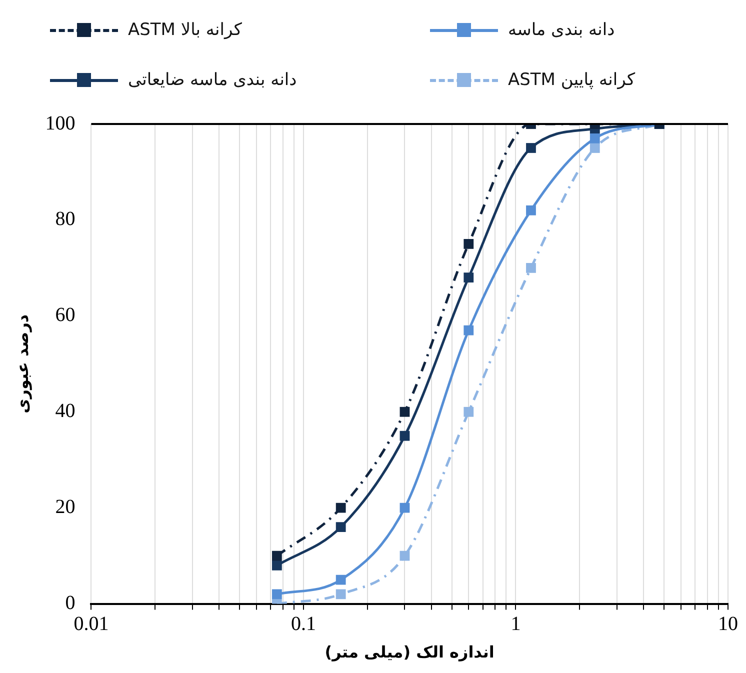 Image resolution: width=746 pixels, height=673 pixels. I want to click on legend-label: دانه بندی ماسه, so click(561, 30).